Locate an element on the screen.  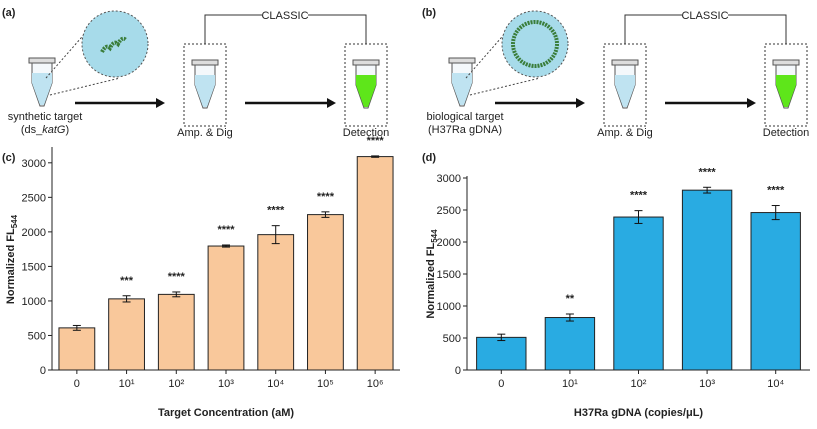
target-label-part: katG is located at coordinates (54, 130).